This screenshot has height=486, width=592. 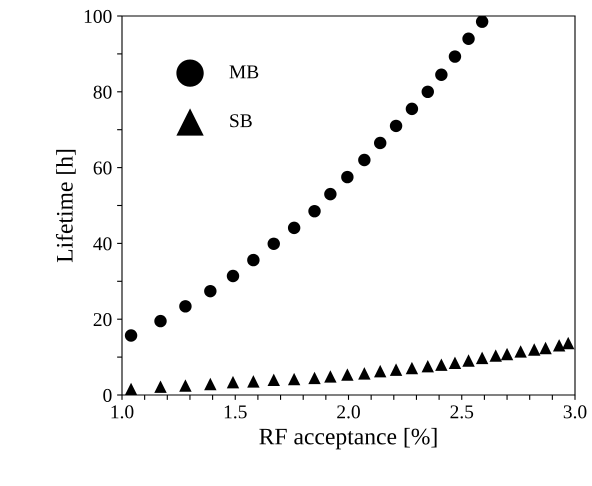 What do you see at coordinates (462, 411) in the screenshot?
I see `x-tick-label: 2.5` at bounding box center [462, 411].